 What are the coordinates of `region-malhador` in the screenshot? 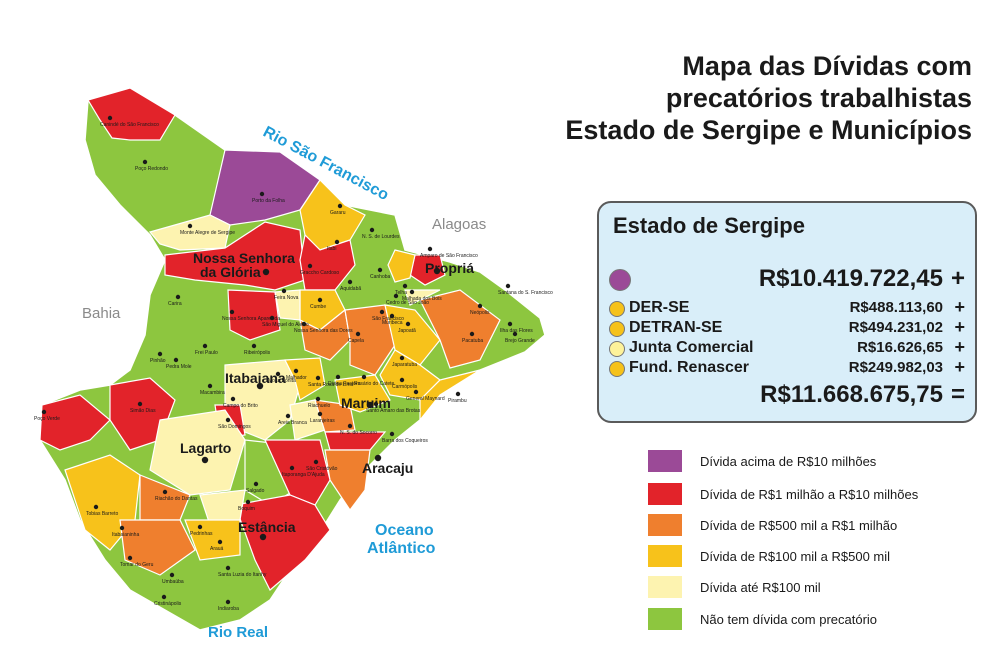 It's located at (305, 379).